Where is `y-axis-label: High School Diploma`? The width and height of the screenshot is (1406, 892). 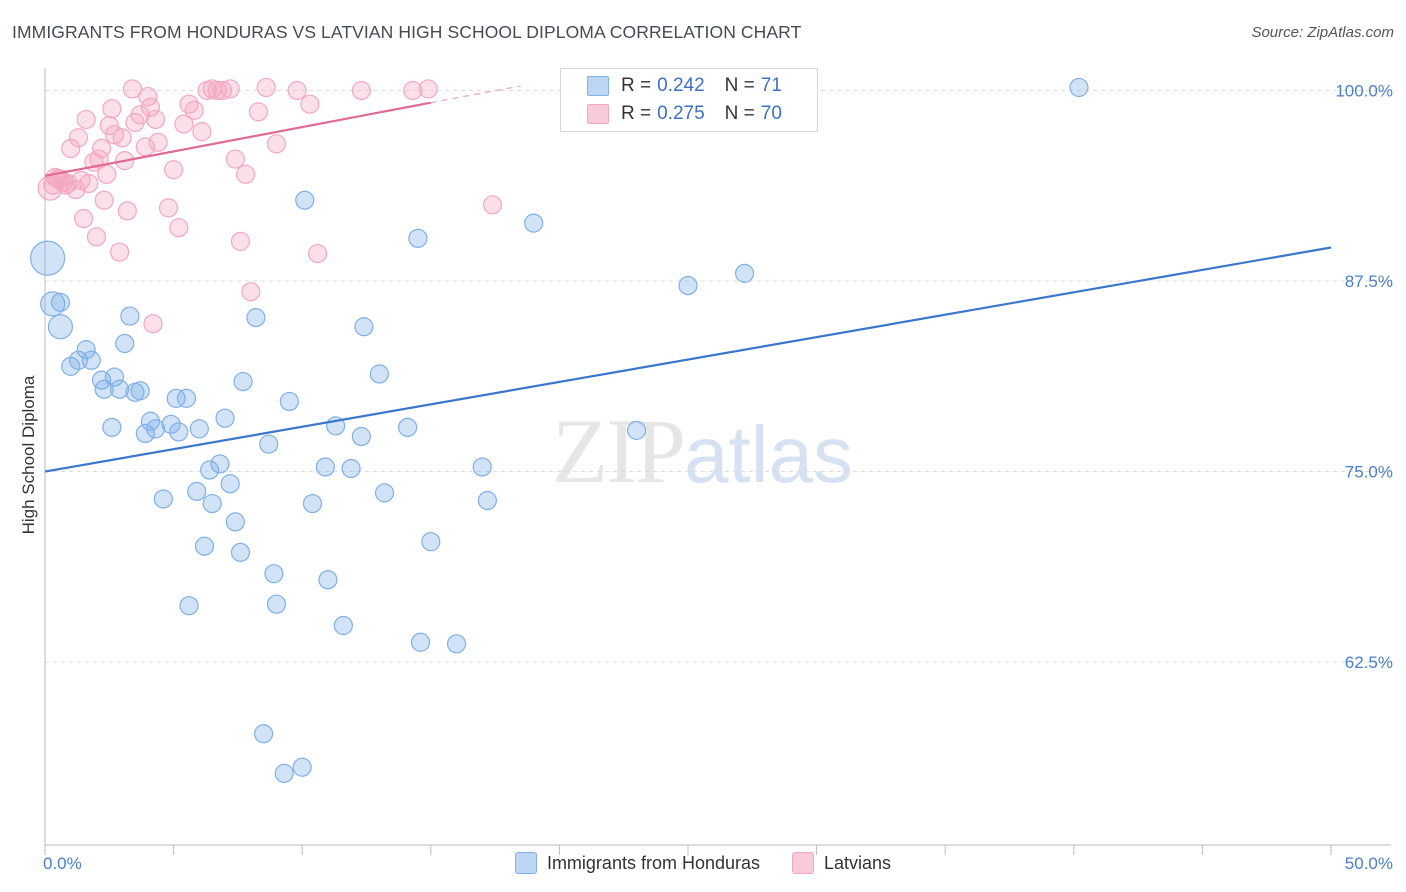
y-axis-label: High School Diploma is located at coordinates (28, 454).